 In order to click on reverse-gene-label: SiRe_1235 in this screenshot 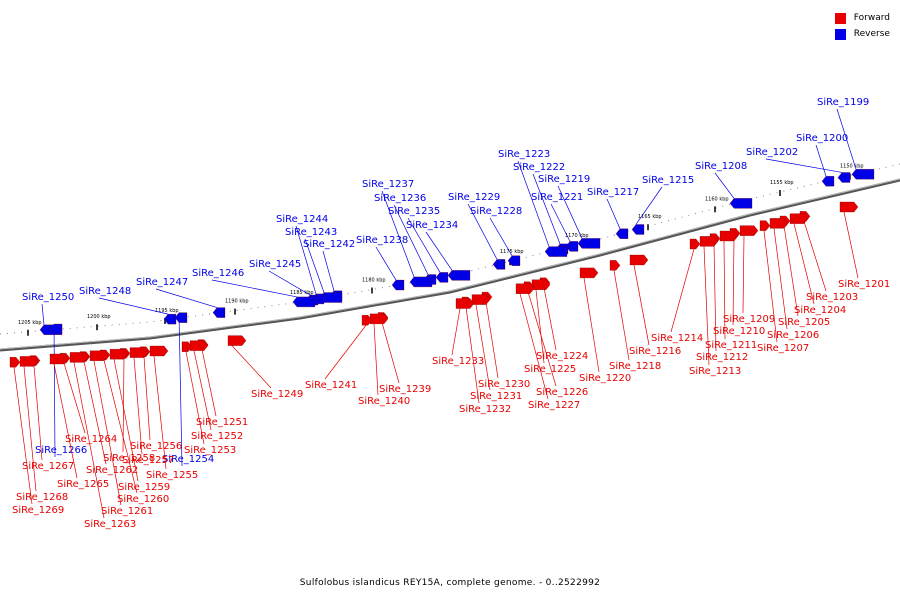, I will do `click(414, 211)`.